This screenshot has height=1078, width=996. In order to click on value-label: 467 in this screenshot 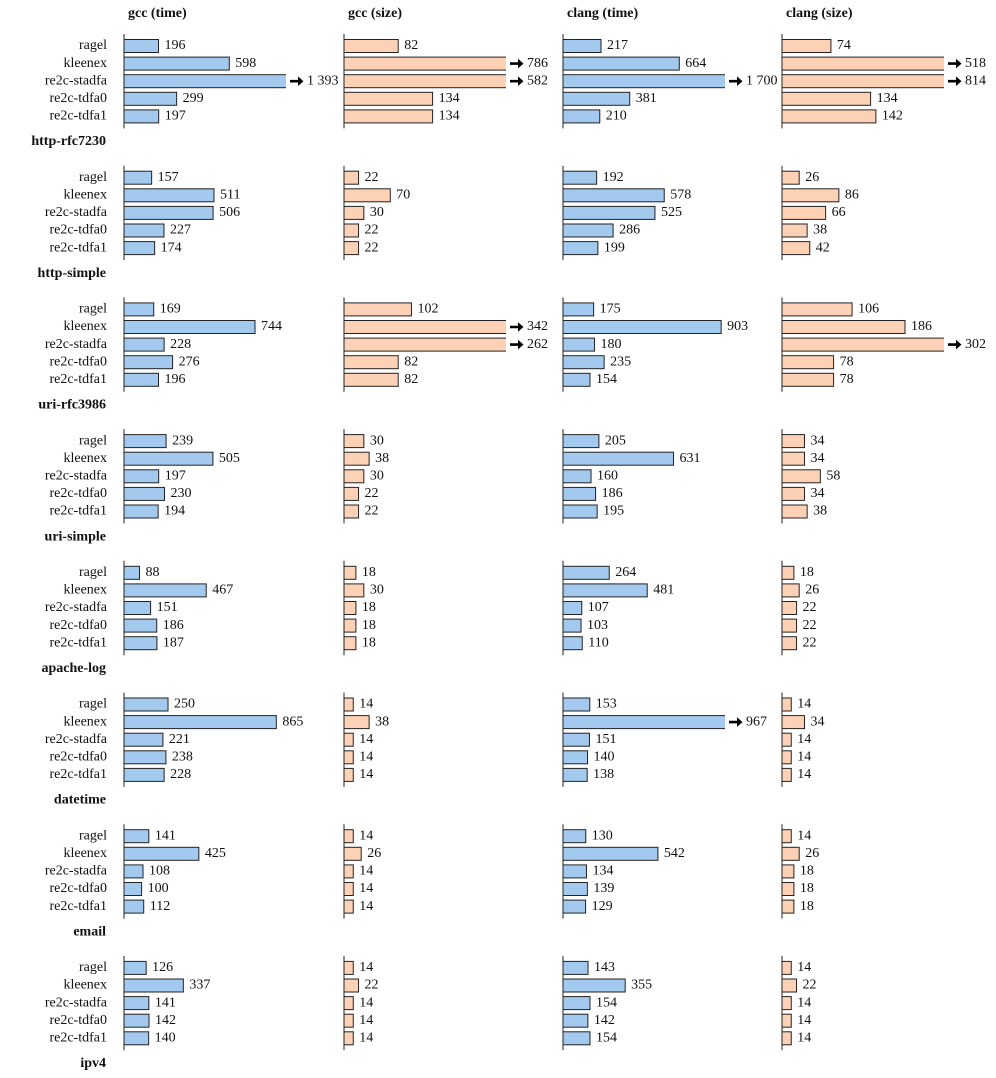, I will do `click(222, 590)`.